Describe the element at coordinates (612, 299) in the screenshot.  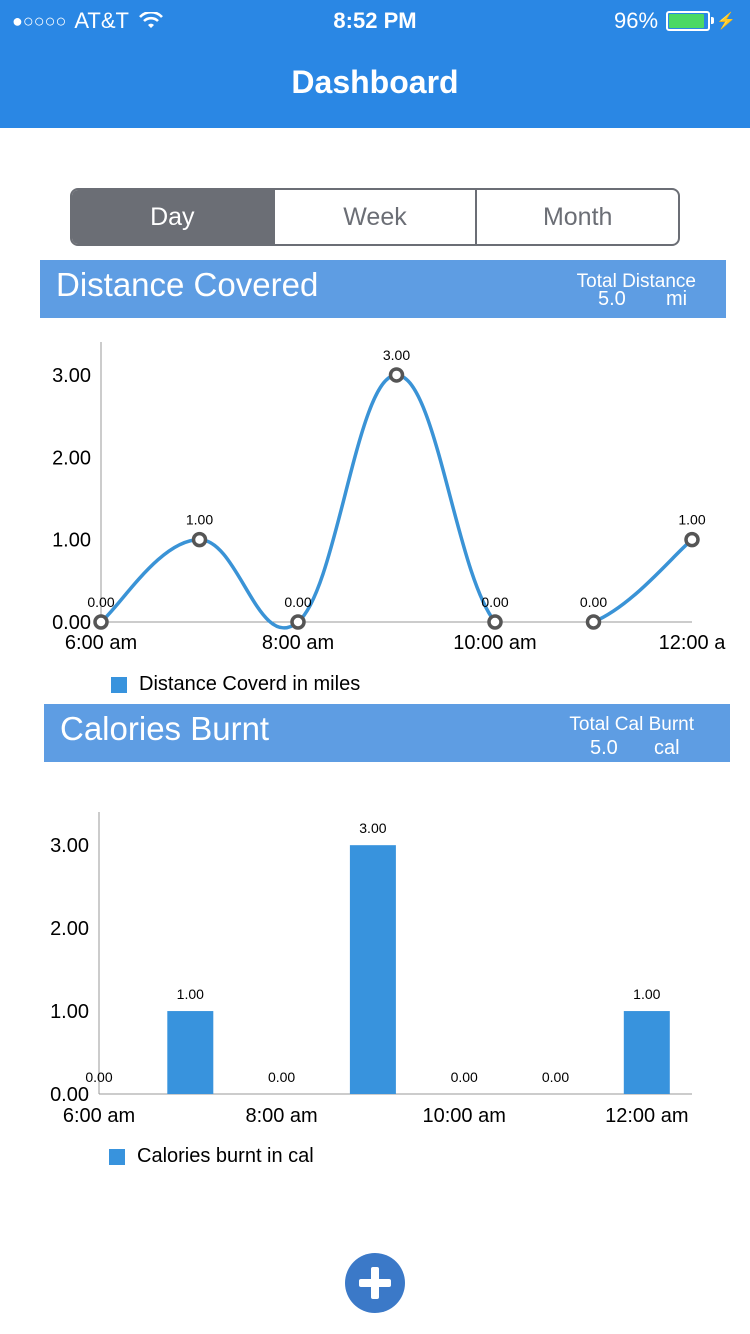
I see `distance-total-value: 5.0` at that location.